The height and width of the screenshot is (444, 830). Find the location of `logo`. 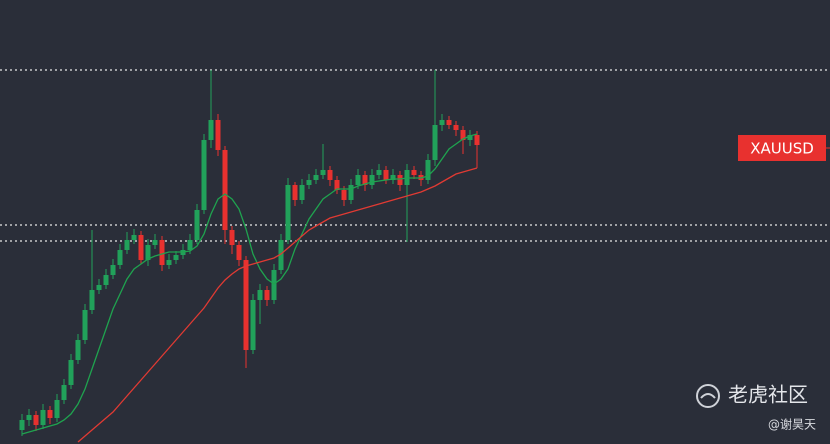

logo is located at coordinates (708, 396).